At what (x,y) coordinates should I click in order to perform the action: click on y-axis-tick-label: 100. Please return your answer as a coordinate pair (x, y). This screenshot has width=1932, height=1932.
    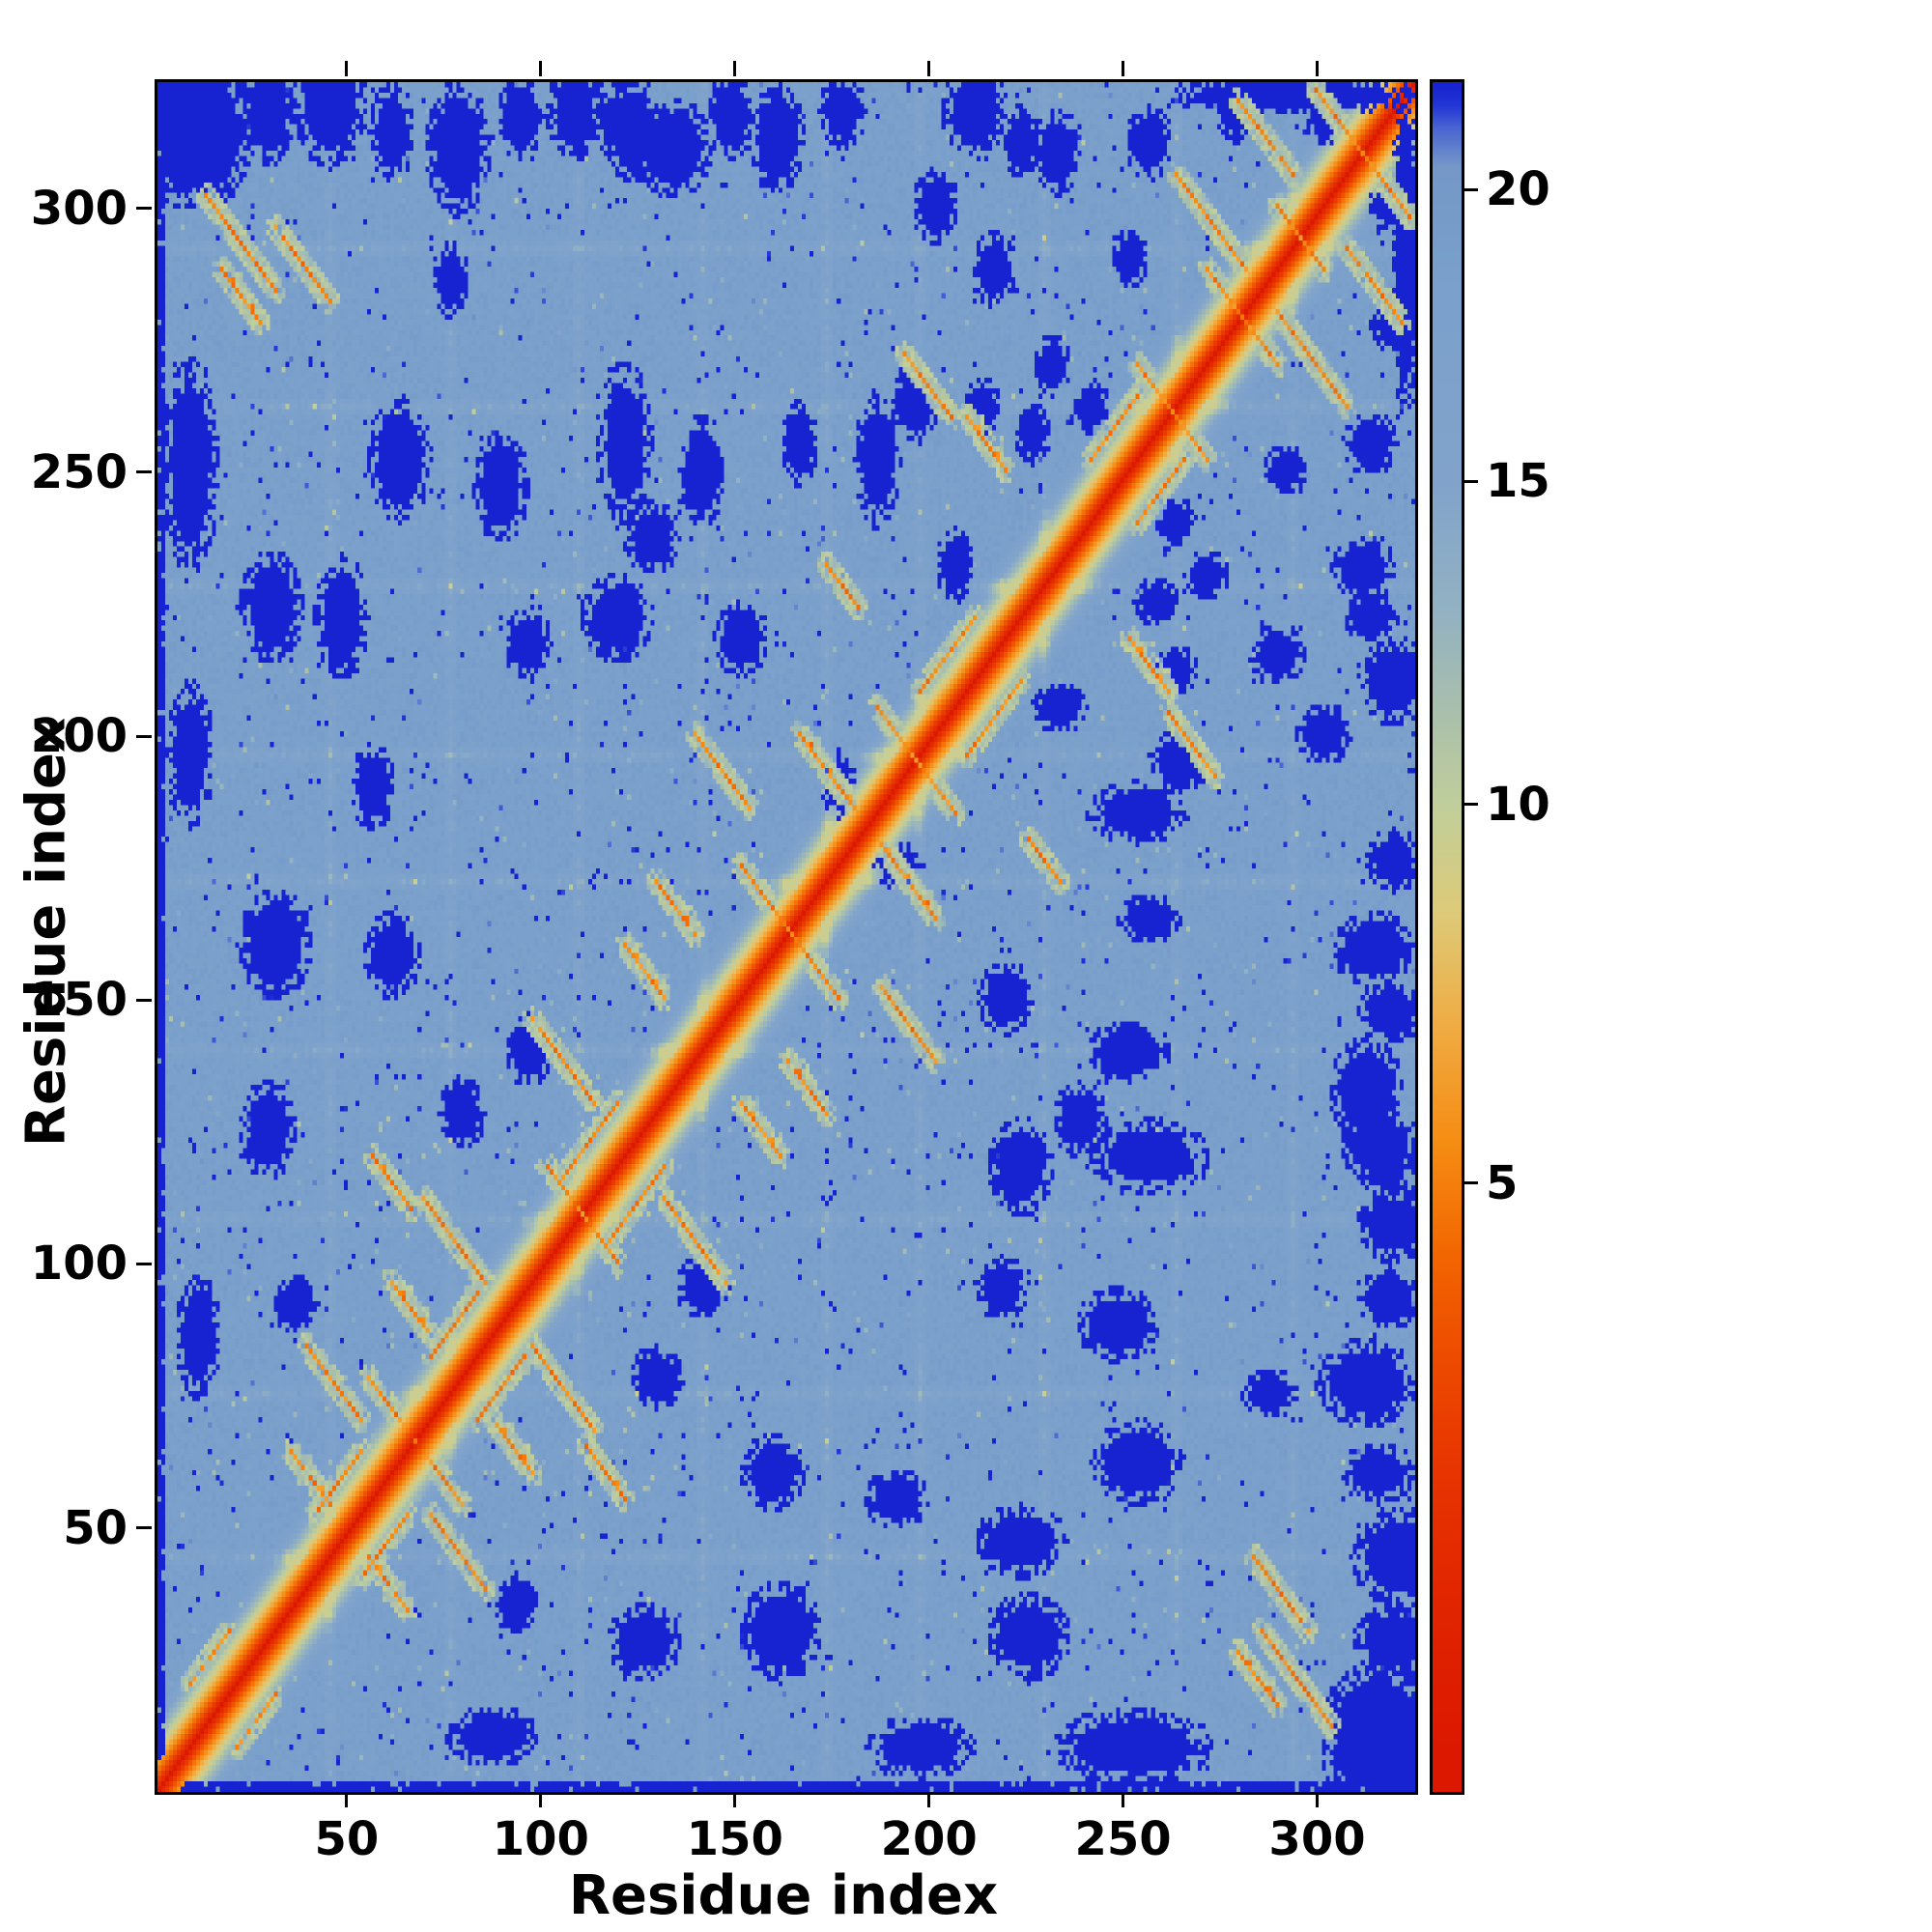
    Looking at the image, I should click on (79, 1264).